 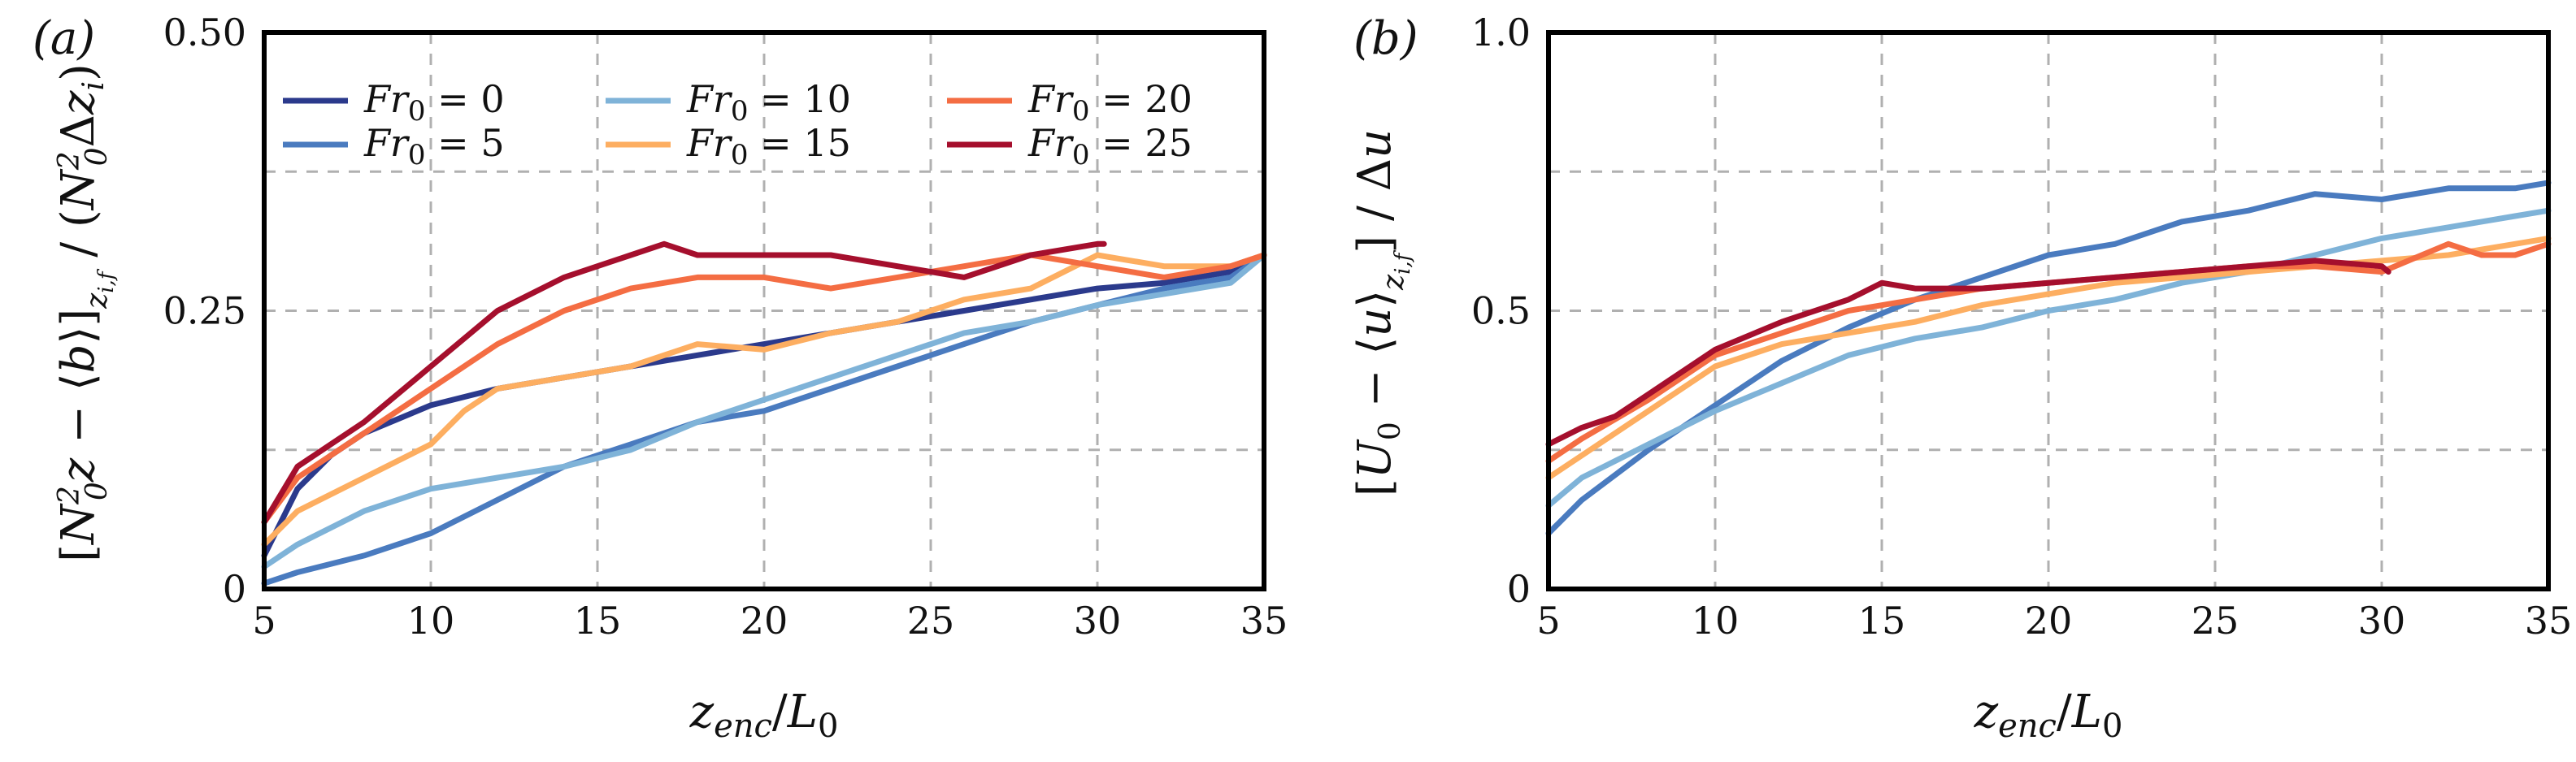 I want to click on panel-a-xtick-label-5: 30, so click(x=1098, y=621).